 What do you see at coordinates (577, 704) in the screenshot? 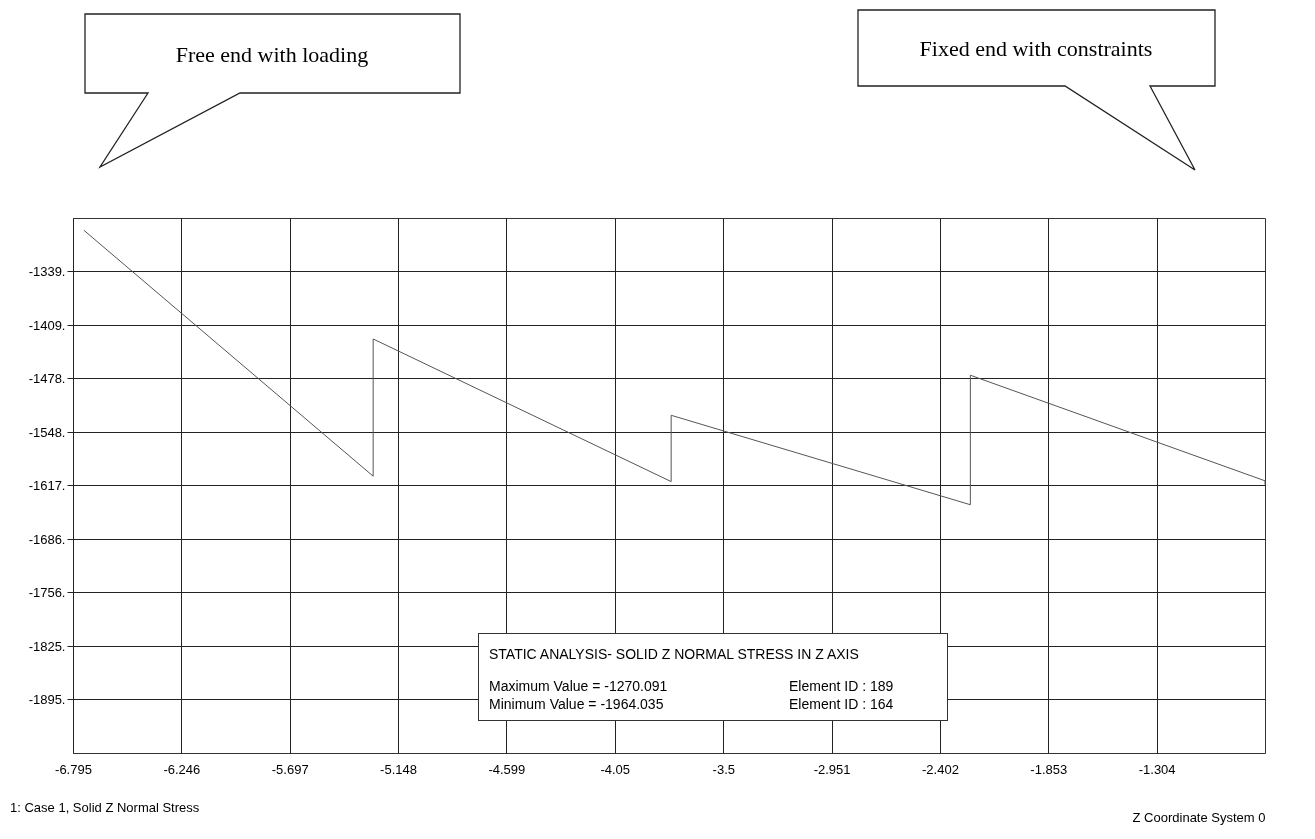
I see `annotation: Minimum Value = -1964.035` at bounding box center [577, 704].